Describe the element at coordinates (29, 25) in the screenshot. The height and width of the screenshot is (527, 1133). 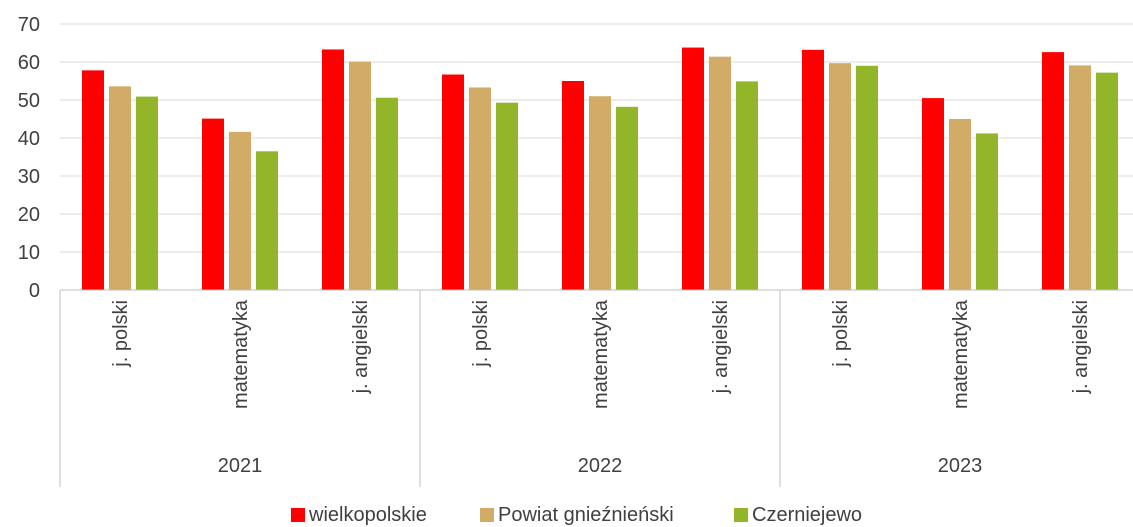
I see `y-tick-label: 70` at that location.